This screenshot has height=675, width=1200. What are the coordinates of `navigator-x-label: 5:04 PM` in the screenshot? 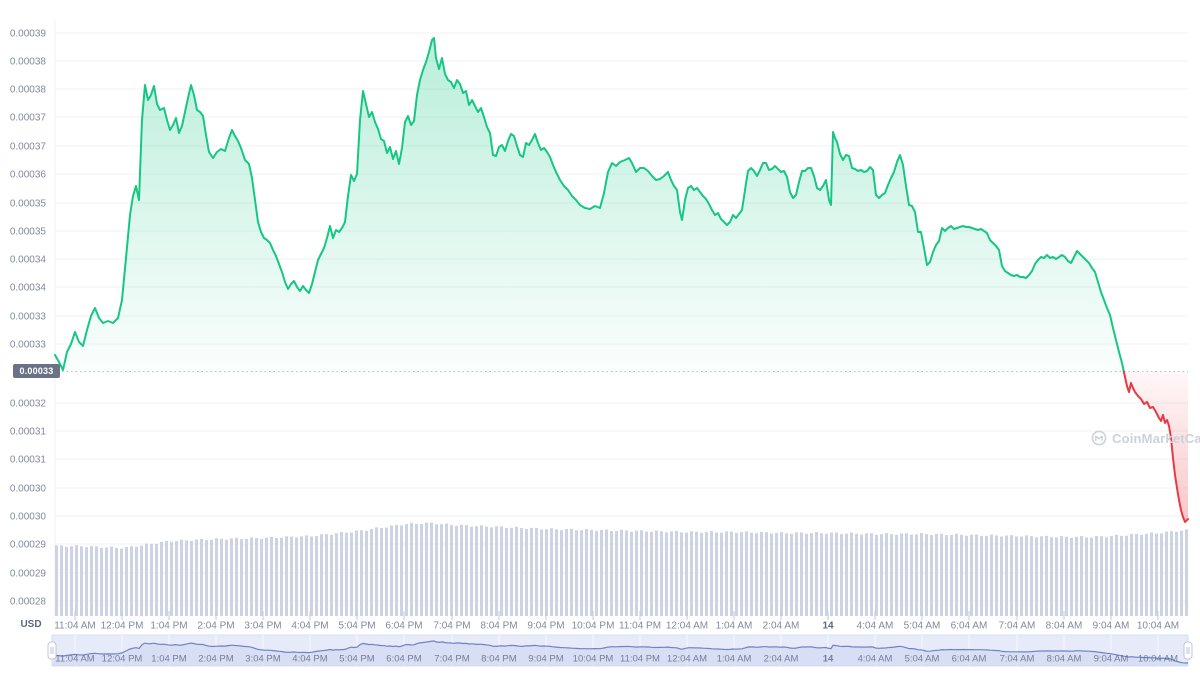 It's located at (356, 658).